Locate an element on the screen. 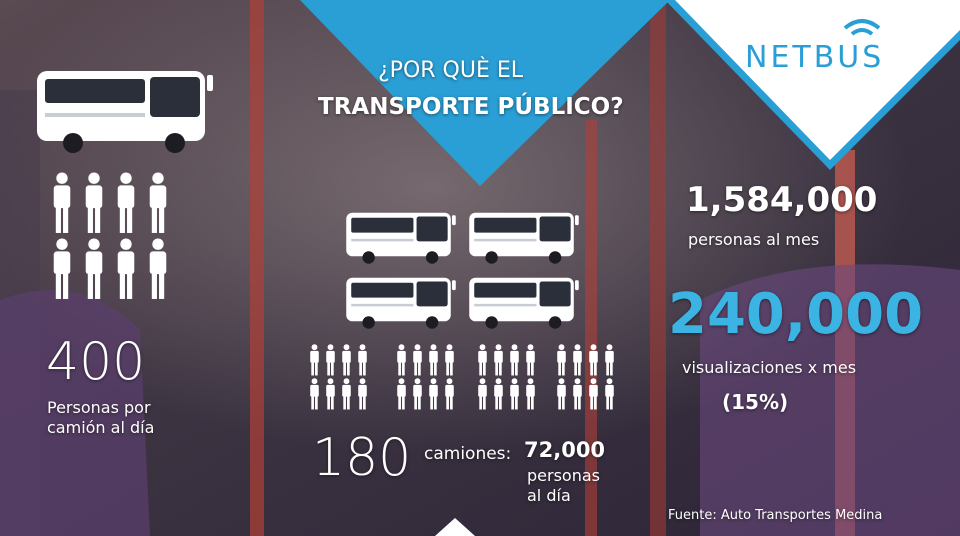 This screenshot has height=536, width=960. title-line1: ¿POR QUÈ EL is located at coordinates (451, 70).